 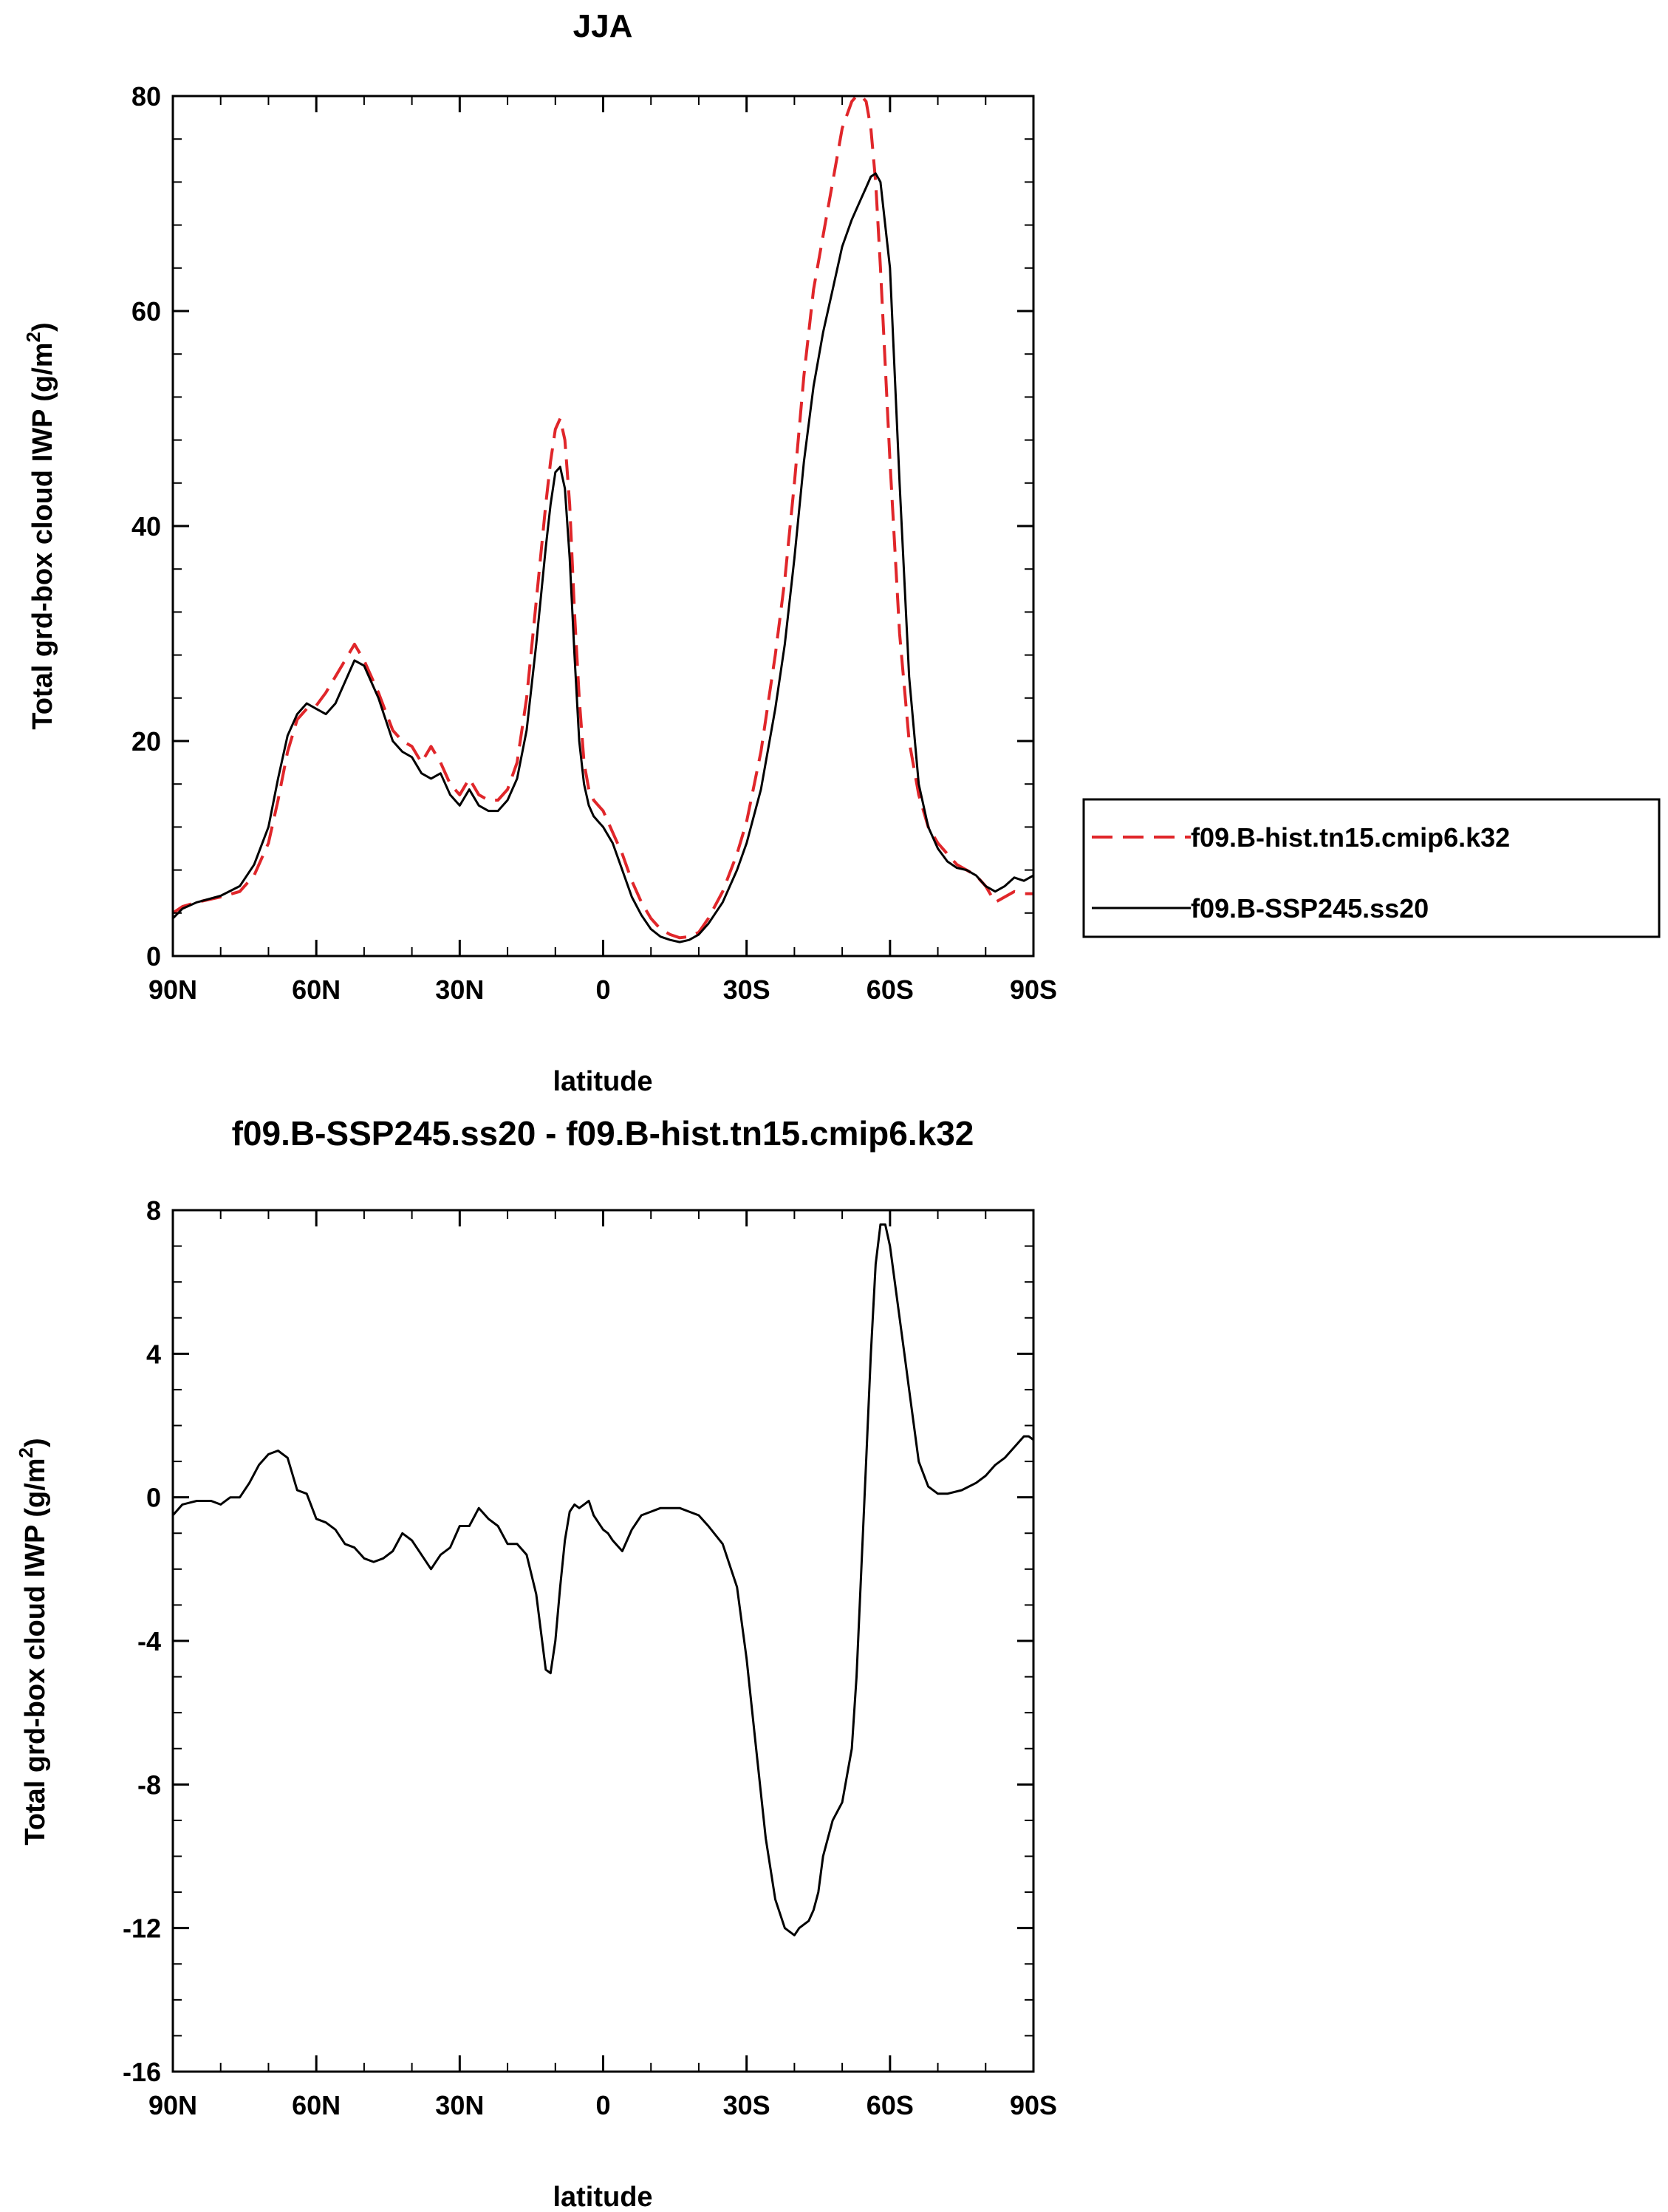 What do you see at coordinates (149, 1641) in the screenshot?
I see `y-tick-label: -4` at bounding box center [149, 1641].